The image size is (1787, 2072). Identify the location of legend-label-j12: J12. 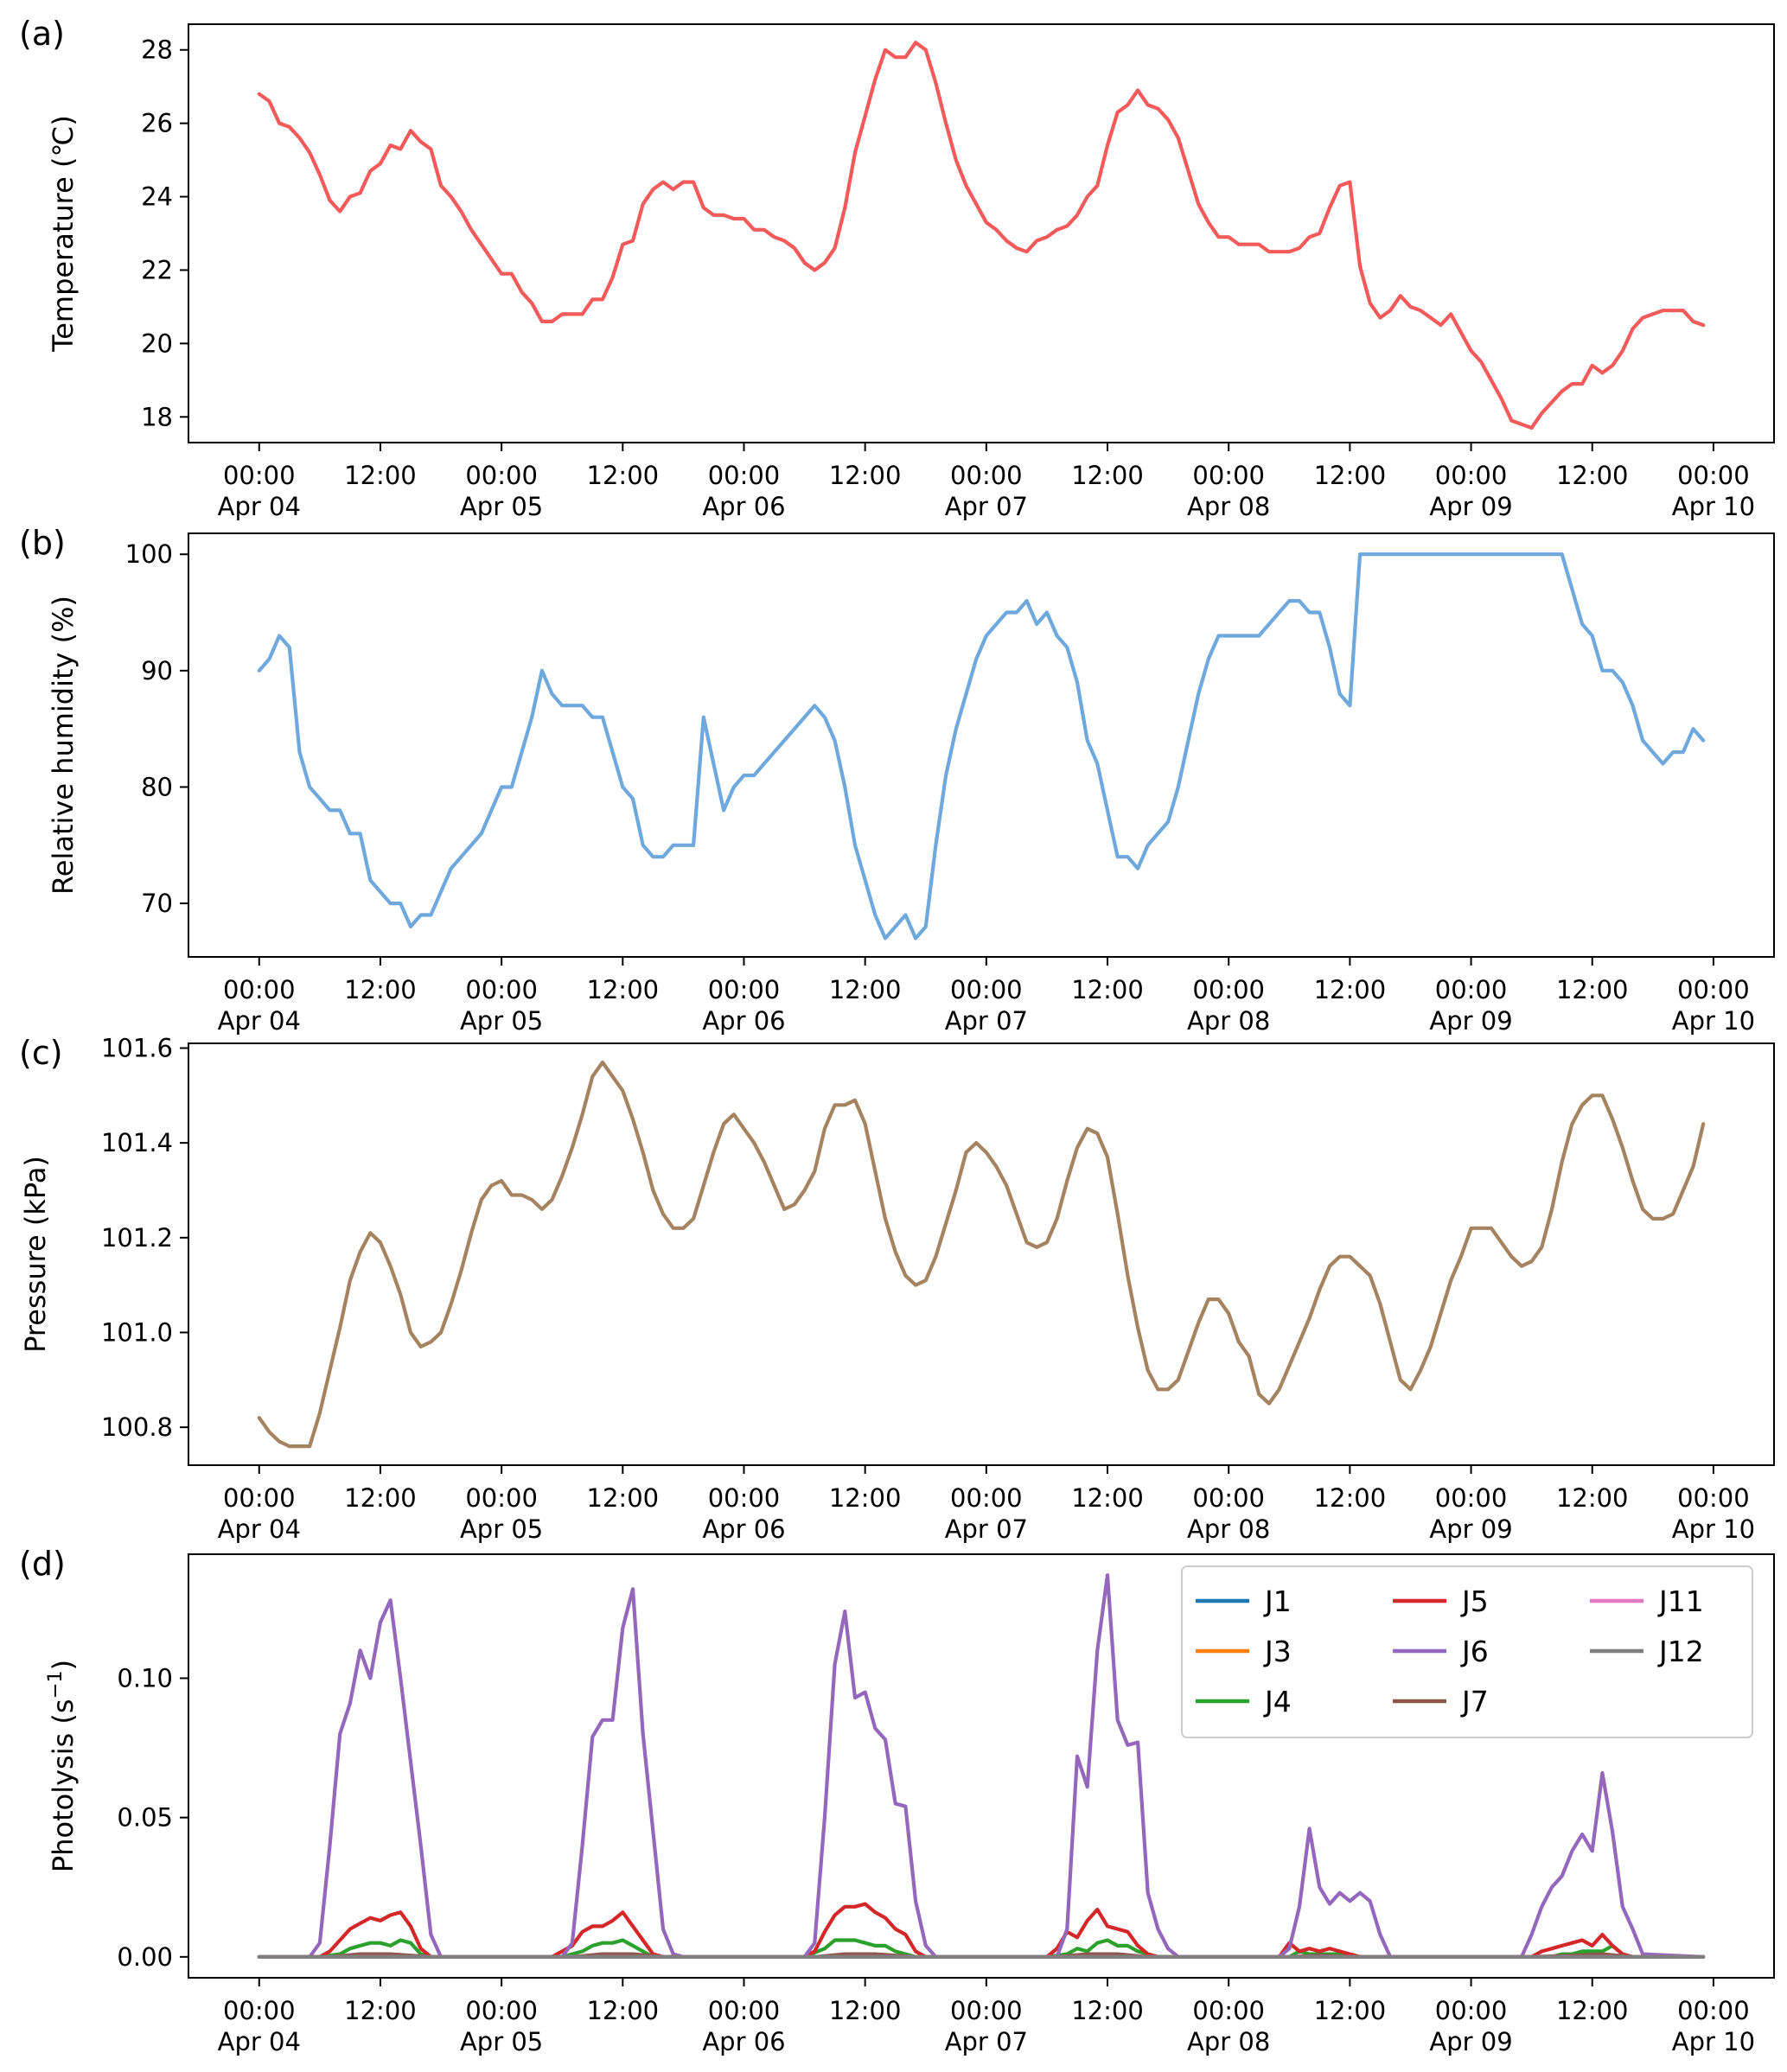
(1680, 1652).